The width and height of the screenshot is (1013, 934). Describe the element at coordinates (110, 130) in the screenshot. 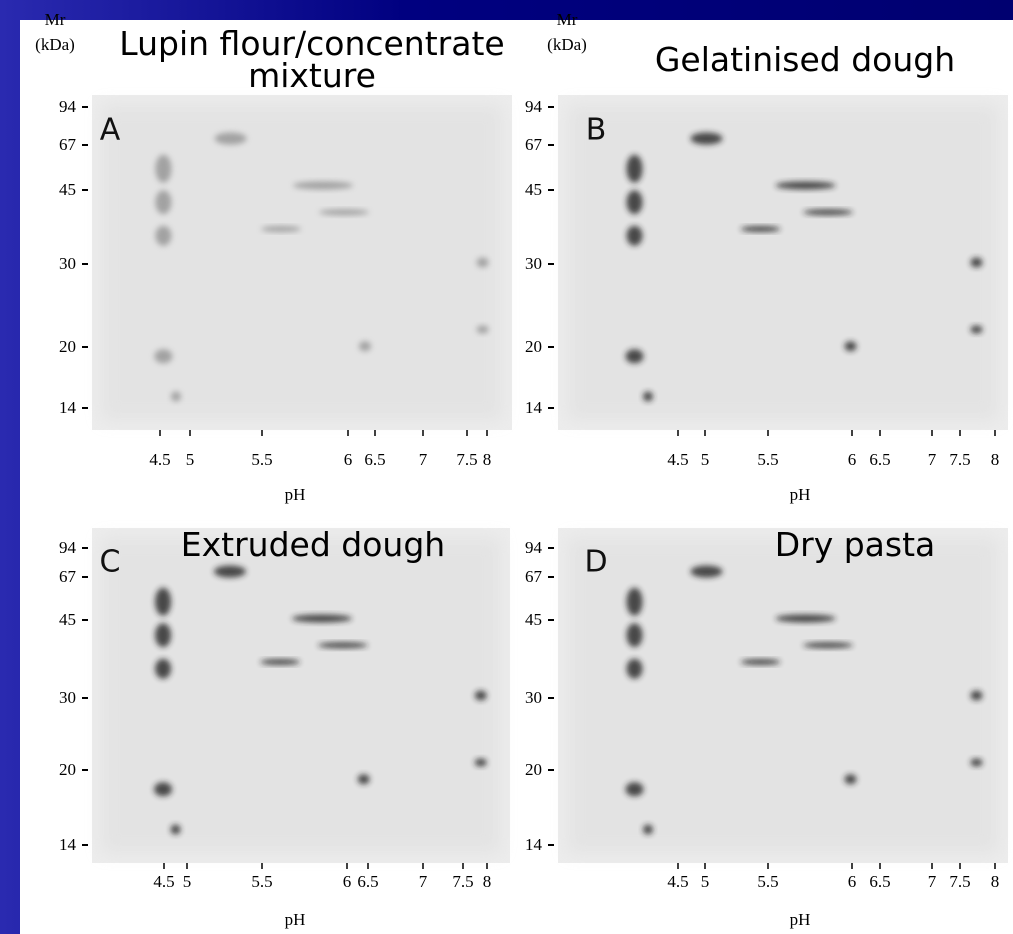

I see `panel-letter: A` at that location.